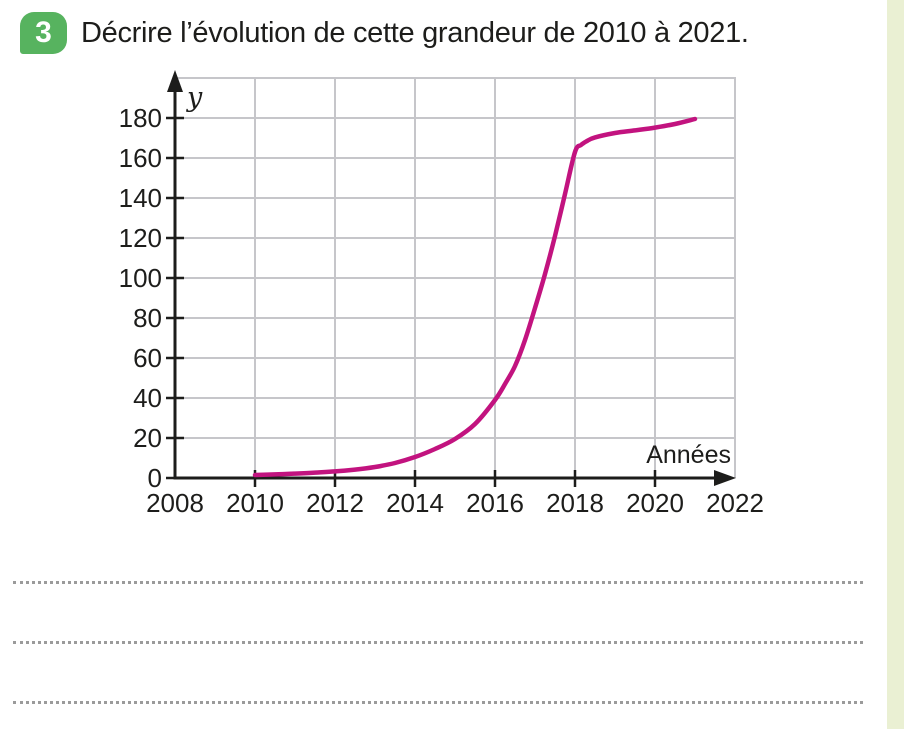 Image resolution: width=907 pixels, height=729 pixels. Describe the element at coordinates (147, 358) in the screenshot. I see `y-tick-label: 60` at that location.